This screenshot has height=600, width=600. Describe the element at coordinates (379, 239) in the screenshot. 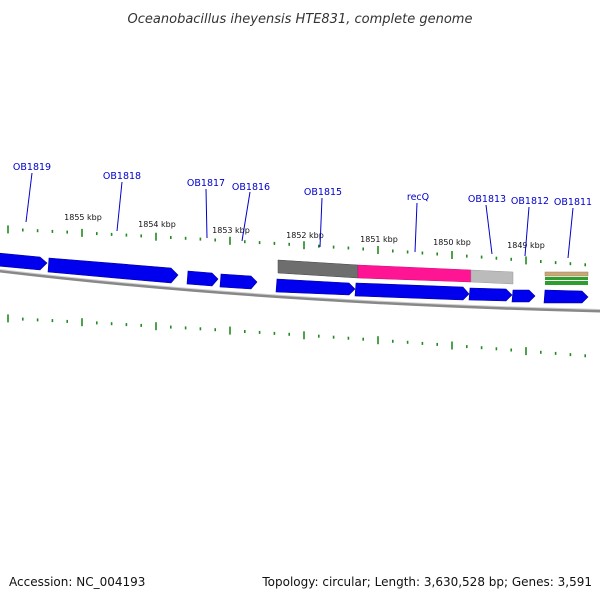

I see `kbp-label-1851: 1851 kbp` at that location.